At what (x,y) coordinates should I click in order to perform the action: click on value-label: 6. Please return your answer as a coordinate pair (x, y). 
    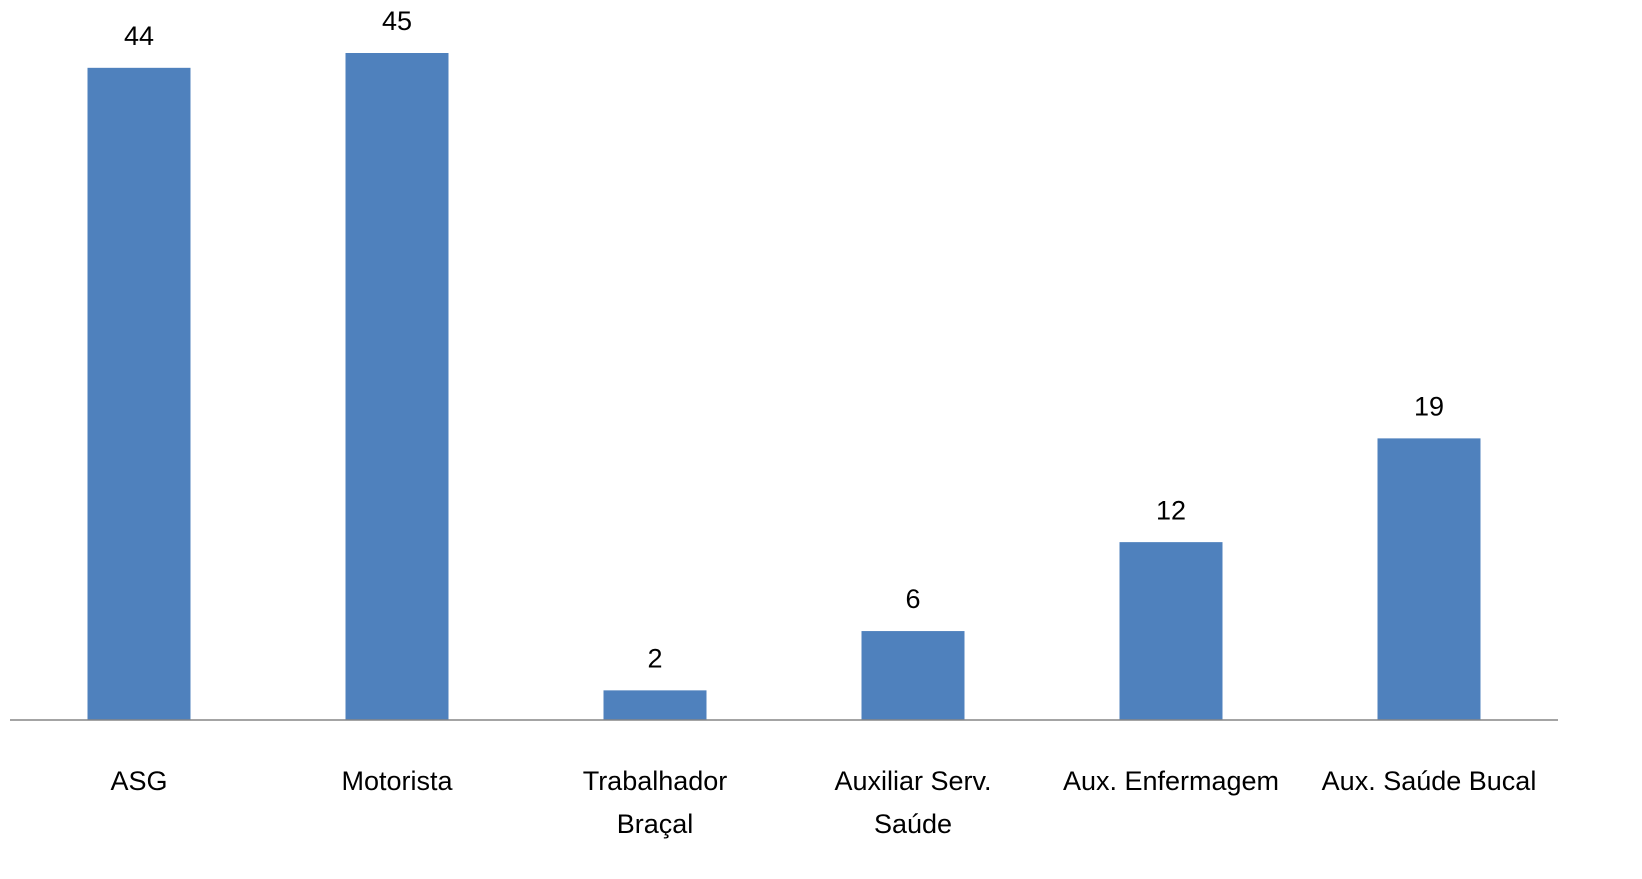
    Looking at the image, I should click on (912, 599).